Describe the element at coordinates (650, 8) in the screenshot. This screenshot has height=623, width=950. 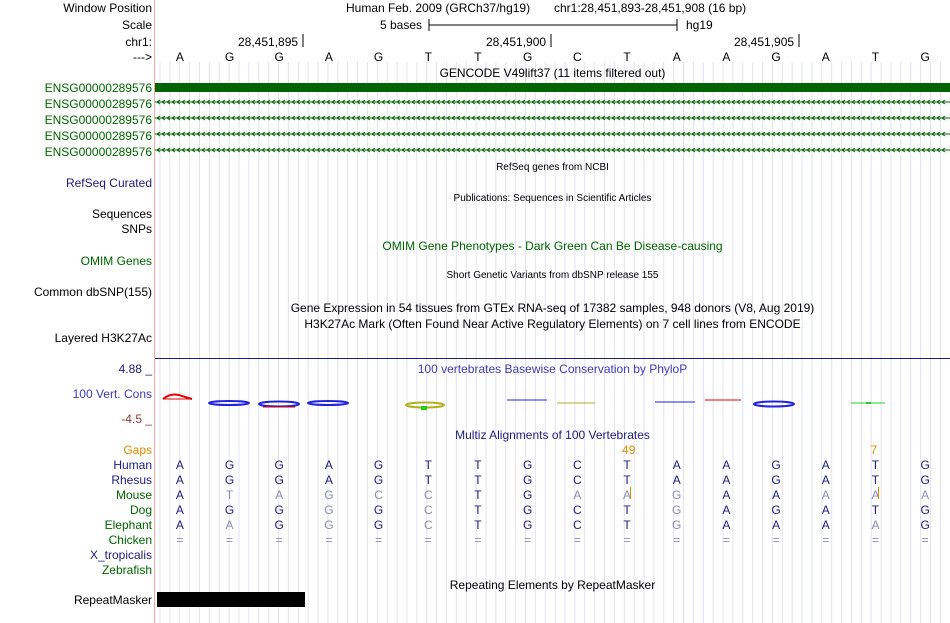
I see `position-text: chr1:28,451,893-28,451,908 (16 bp)` at that location.